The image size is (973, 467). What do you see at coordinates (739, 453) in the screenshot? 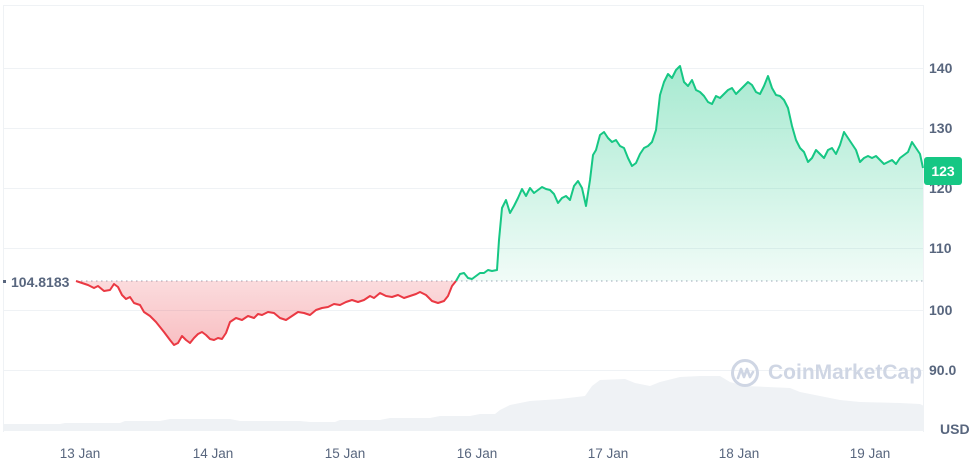
I see `x-axis-label-18-jan: 18 Jan` at bounding box center [739, 453].